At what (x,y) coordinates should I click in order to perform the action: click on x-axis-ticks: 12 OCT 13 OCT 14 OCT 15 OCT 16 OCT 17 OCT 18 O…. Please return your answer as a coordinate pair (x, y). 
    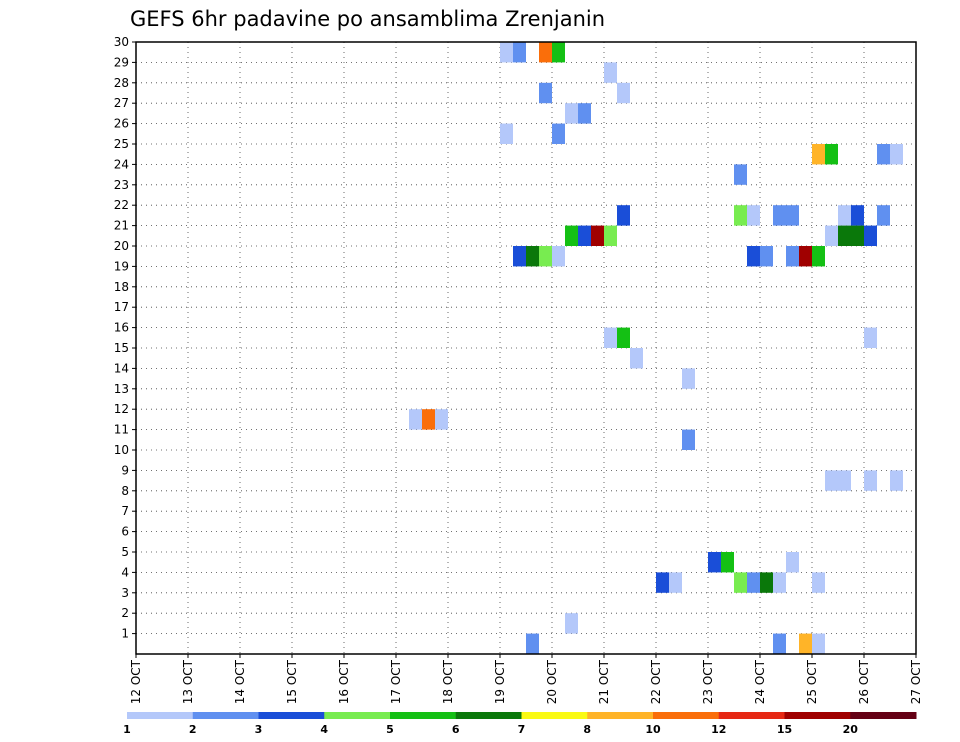
    Looking at the image, I should click on (526, 679).